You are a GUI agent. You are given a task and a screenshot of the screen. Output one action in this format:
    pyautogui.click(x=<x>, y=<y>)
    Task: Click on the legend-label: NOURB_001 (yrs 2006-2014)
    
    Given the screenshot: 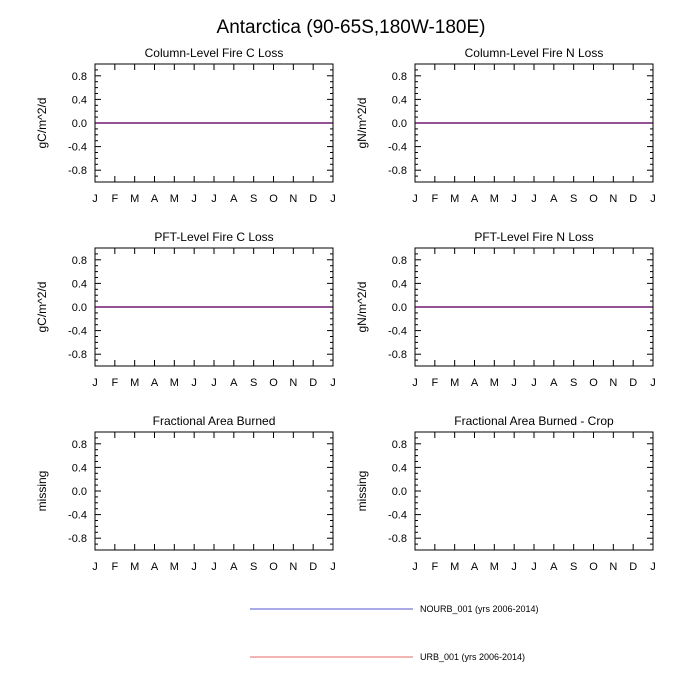 What is the action you would take?
    pyautogui.click(x=479, y=609)
    